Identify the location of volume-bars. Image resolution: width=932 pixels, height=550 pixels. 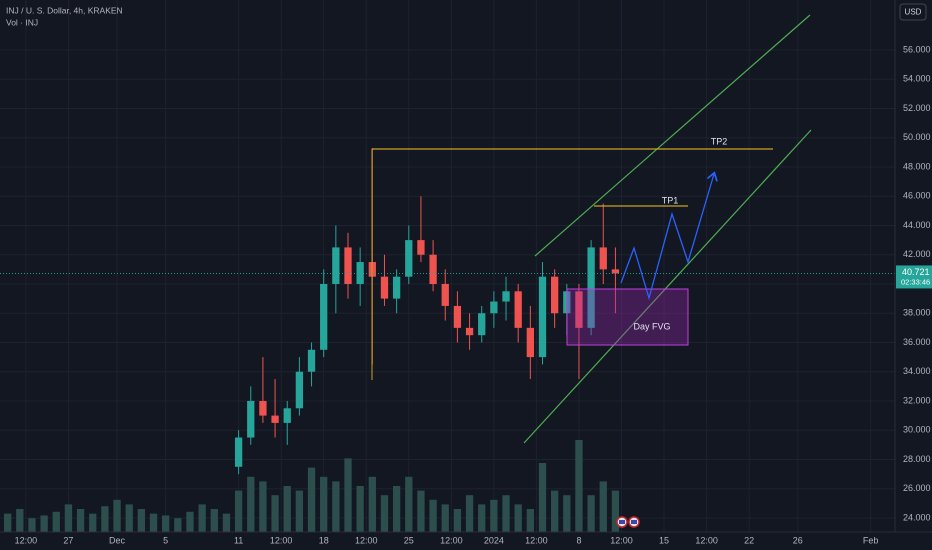
(312, 486).